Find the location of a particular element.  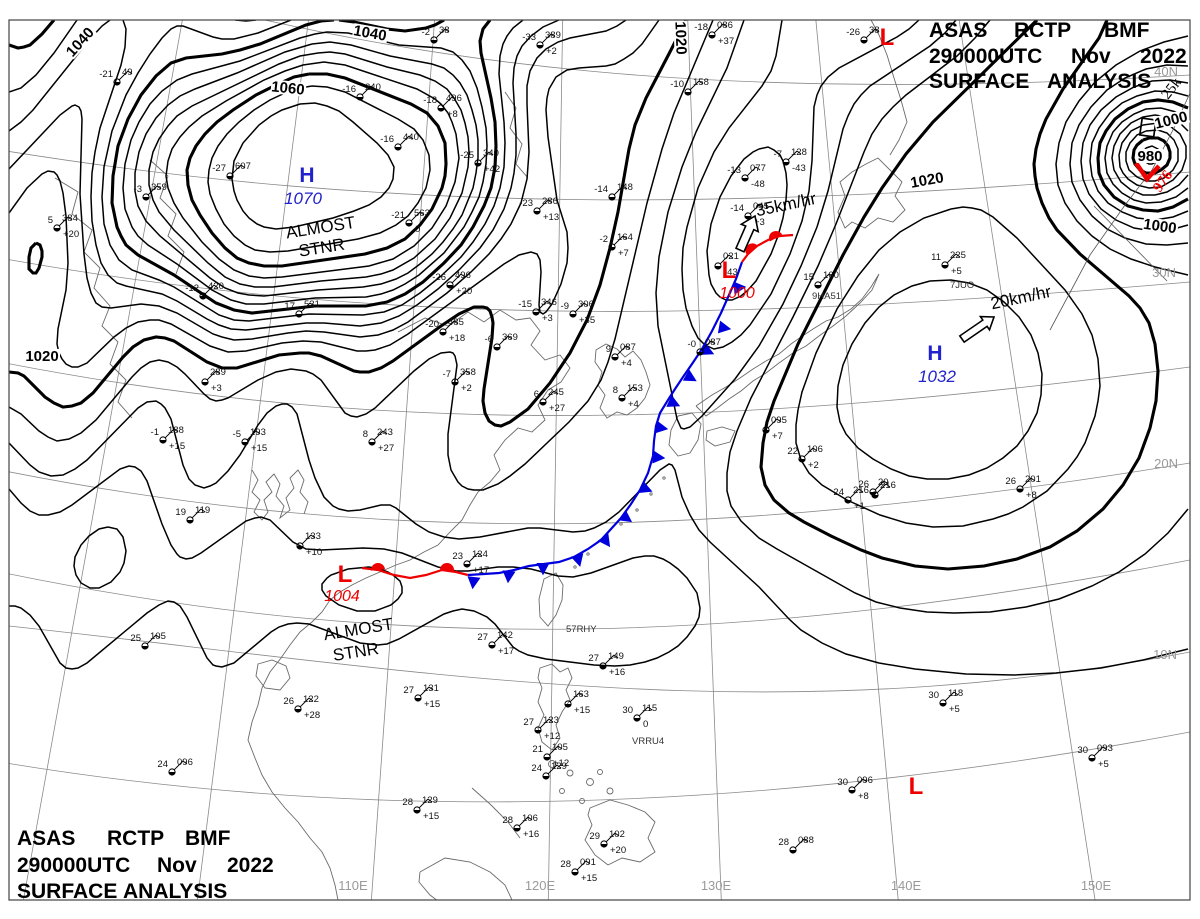

svg-text: 142 is located at coordinates (505, 635).